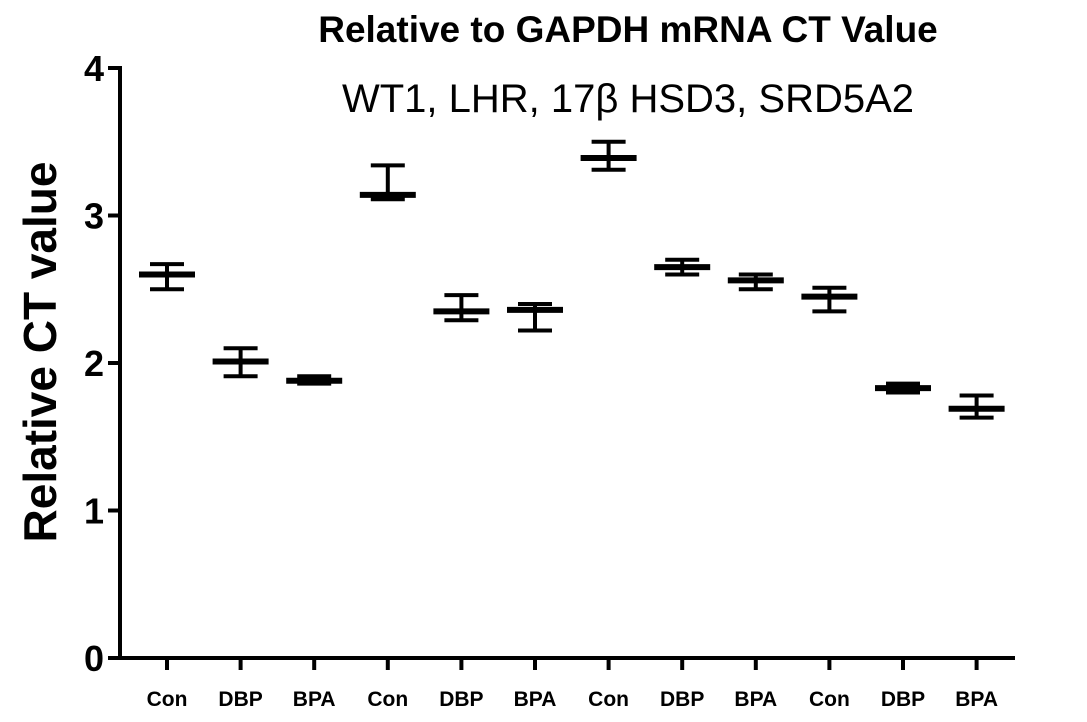  What do you see at coordinates (94, 363) in the screenshot?
I see `y-tick-label: 2` at bounding box center [94, 363].